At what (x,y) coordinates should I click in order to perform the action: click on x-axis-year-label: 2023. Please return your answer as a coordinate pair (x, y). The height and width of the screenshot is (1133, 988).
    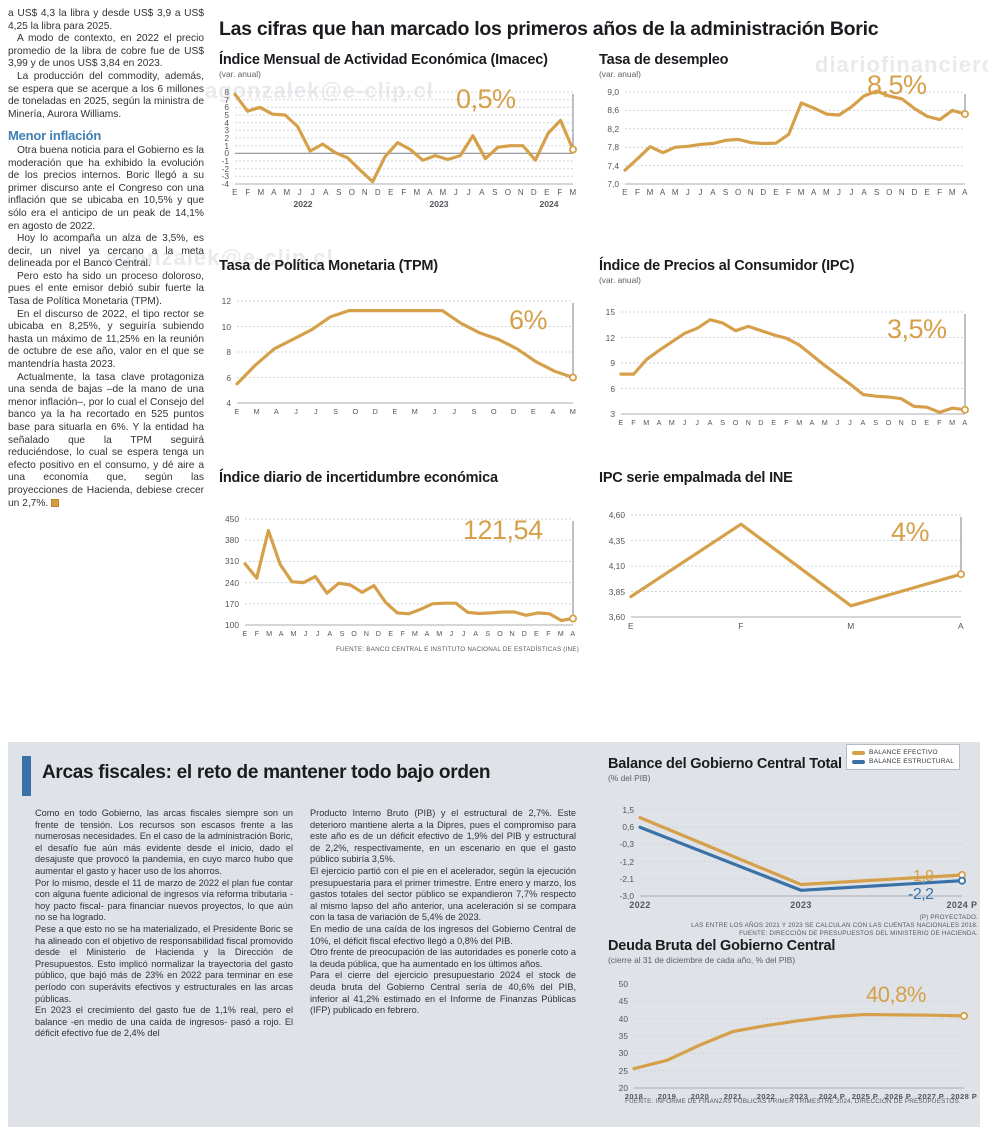
    Looking at the image, I should click on (439, 204).